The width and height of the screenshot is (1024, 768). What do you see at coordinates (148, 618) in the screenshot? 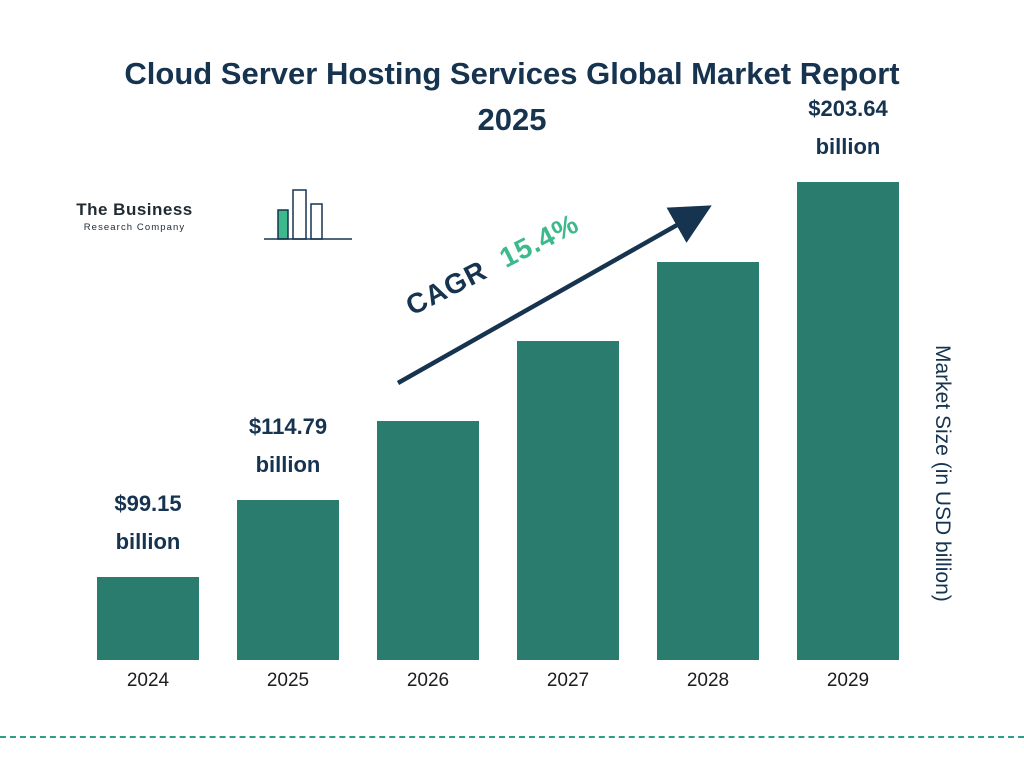
I see `bar-2024` at bounding box center [148, 618].